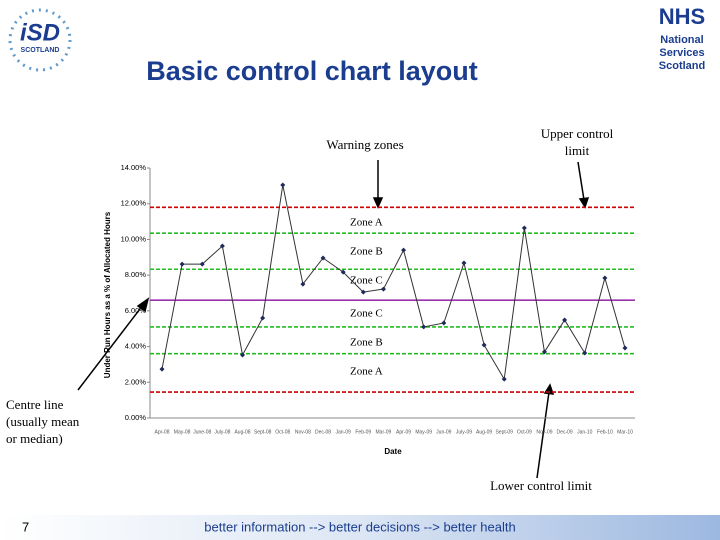  What do you see at coordinates (344, 432) in the screenshot?
I see `x-tick-label: Jan-09` at bounding box center [344, 432].